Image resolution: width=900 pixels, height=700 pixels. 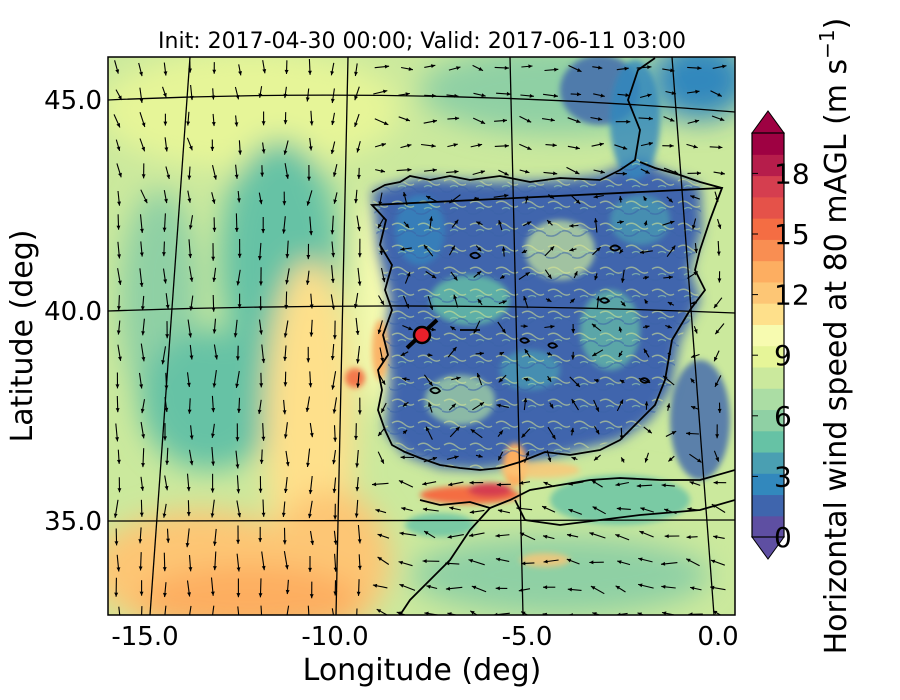 I want to click on y-tick-label: 40.0, so click(x=73, y=312).